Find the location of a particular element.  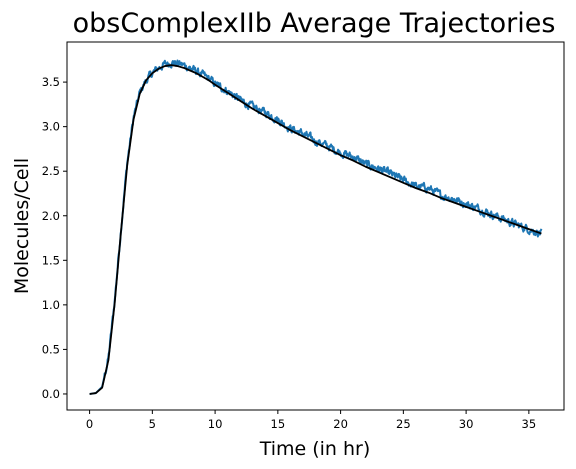

x-tick-label: 10 is located at coordinates (215, 424).